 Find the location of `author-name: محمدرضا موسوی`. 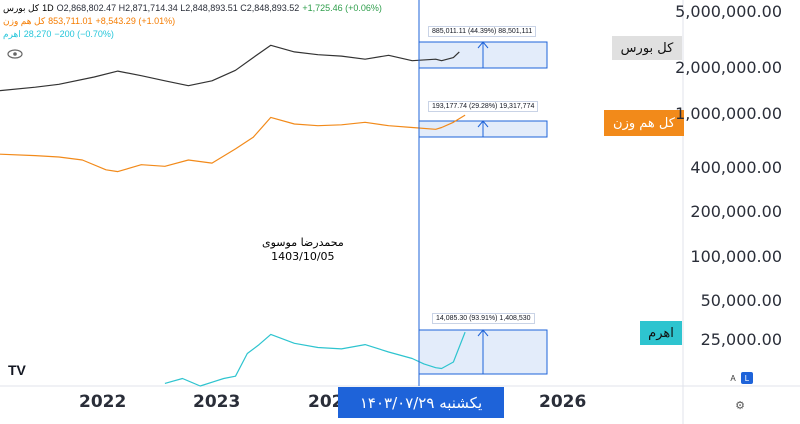

author-name: محمدرضا موسوی is located at coordinates (303, 243).